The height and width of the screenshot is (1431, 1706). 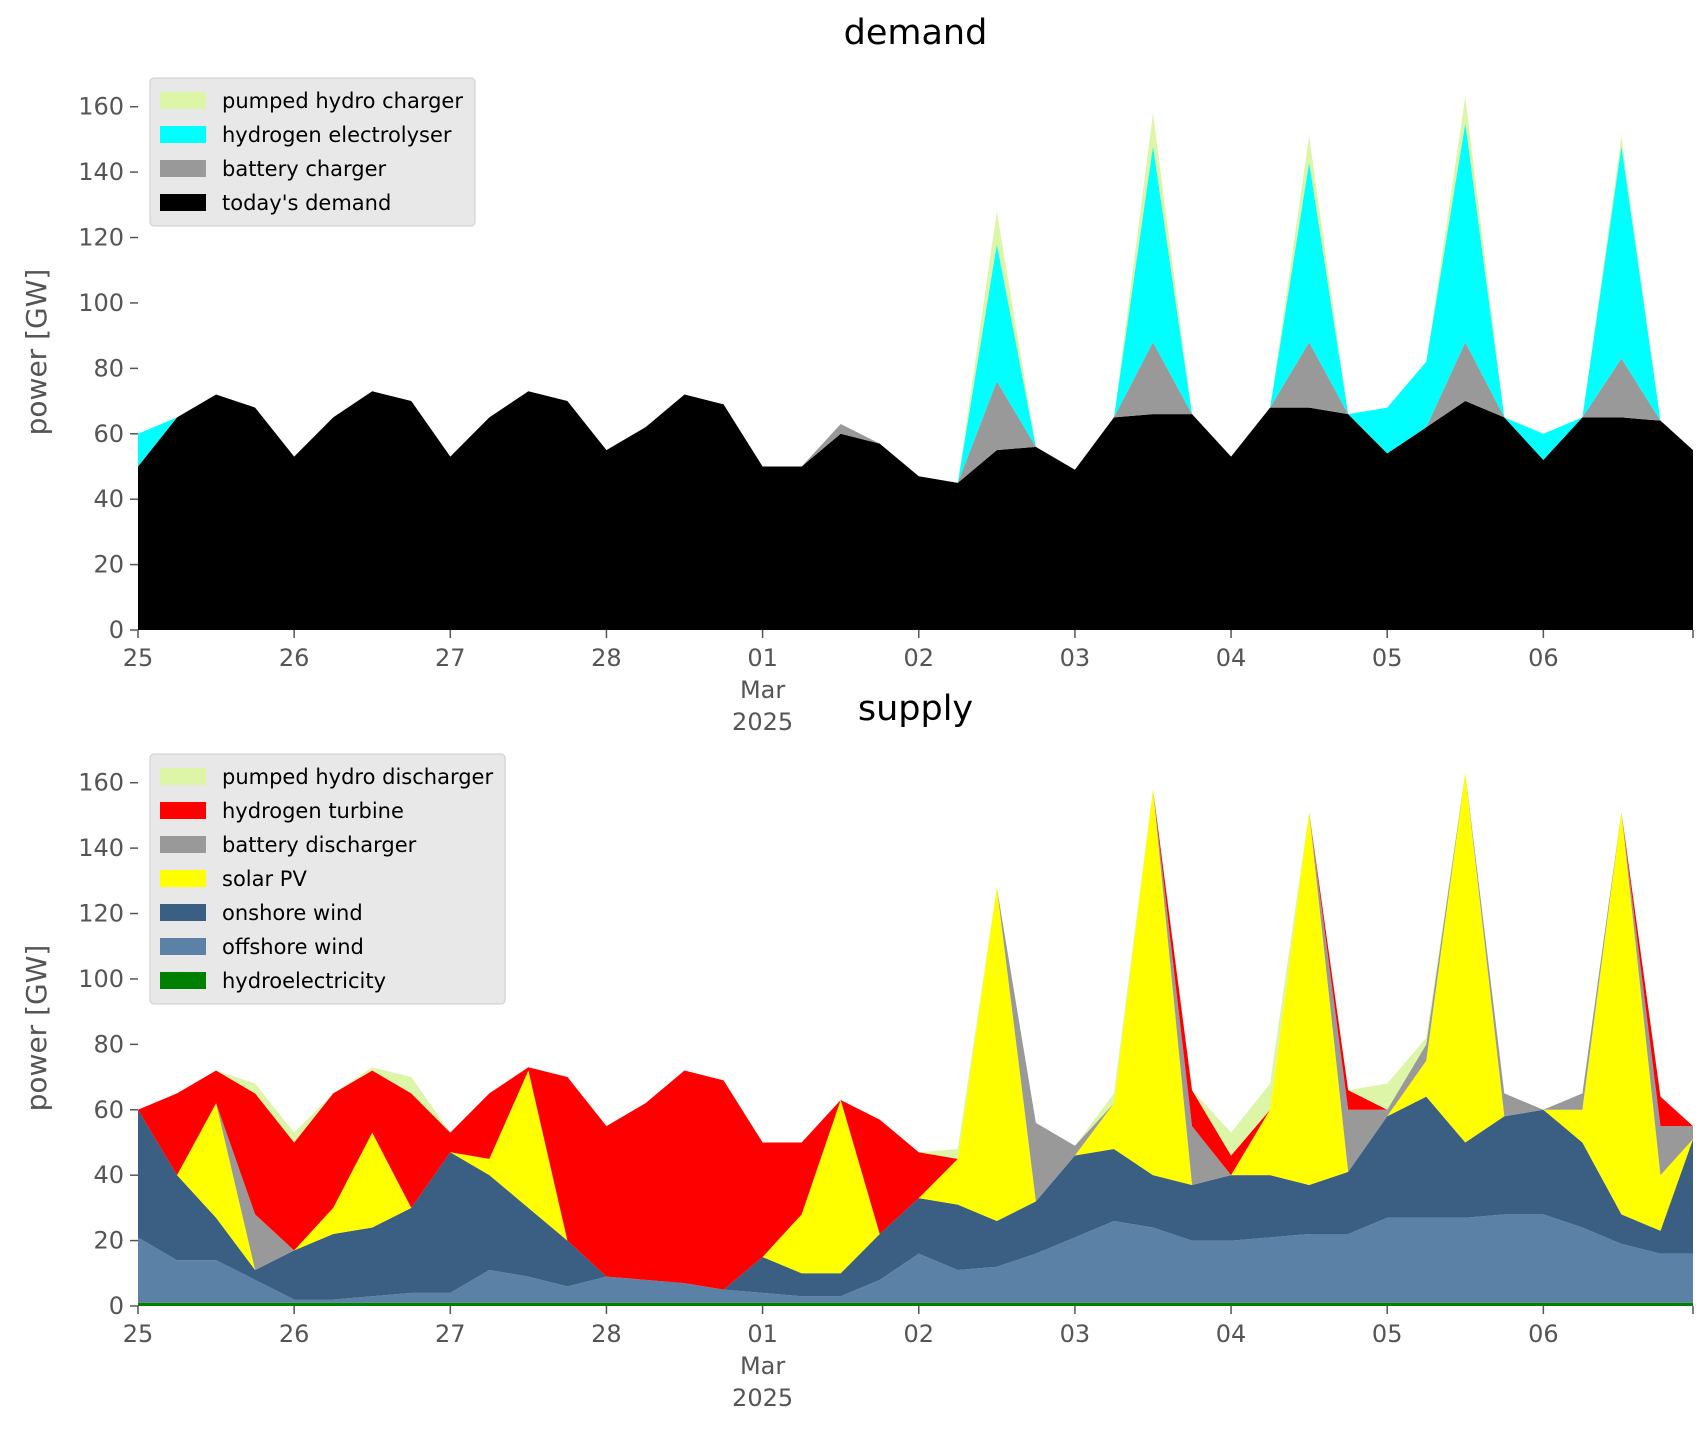 I want to click on legend-label: hydrogen electrolyser, so click(x=337, y=135).